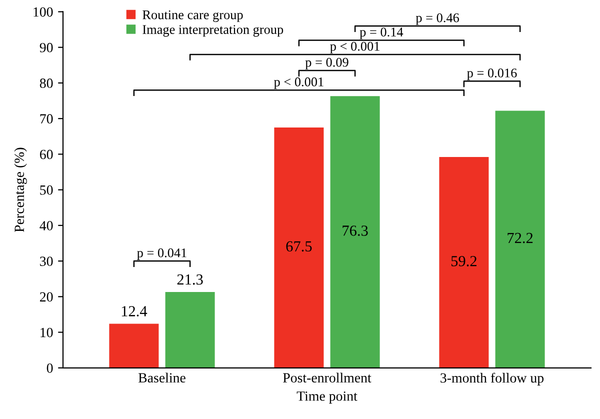  Describe the element at coordinates (492, 74) in the screenshot. I see `annotation: p = 0.016` at that location.